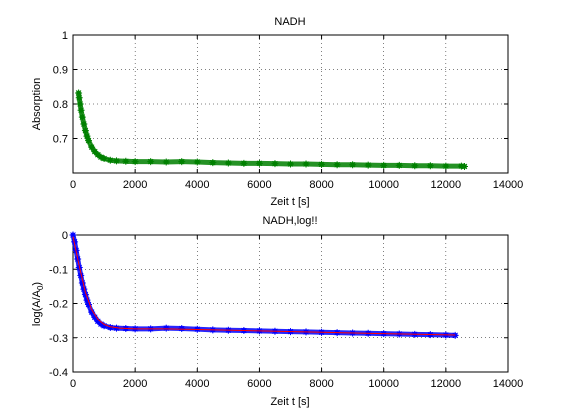 Image resolution: width=561 pixels, height=420 pixels. Describe the element at coordinates (40, 287) in the screenshot. I see `y-axis-label-subscript: 0` at that location.